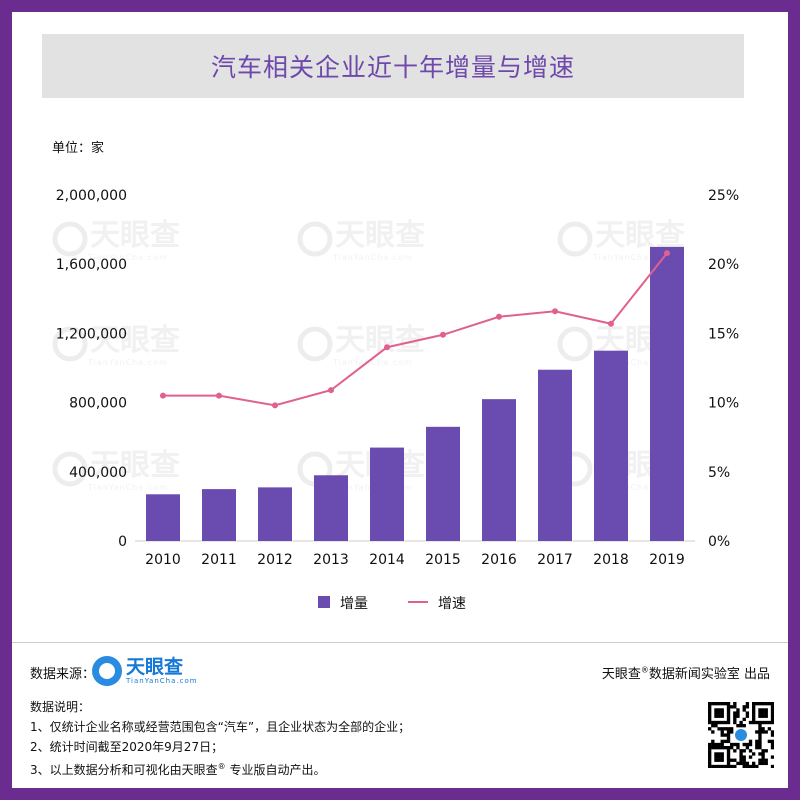 The height and width of the screenshot is (800, 800). Describe the element at coordinates (219, 560) in the screenshot. I see `x-tick-label: 2011` at that location.